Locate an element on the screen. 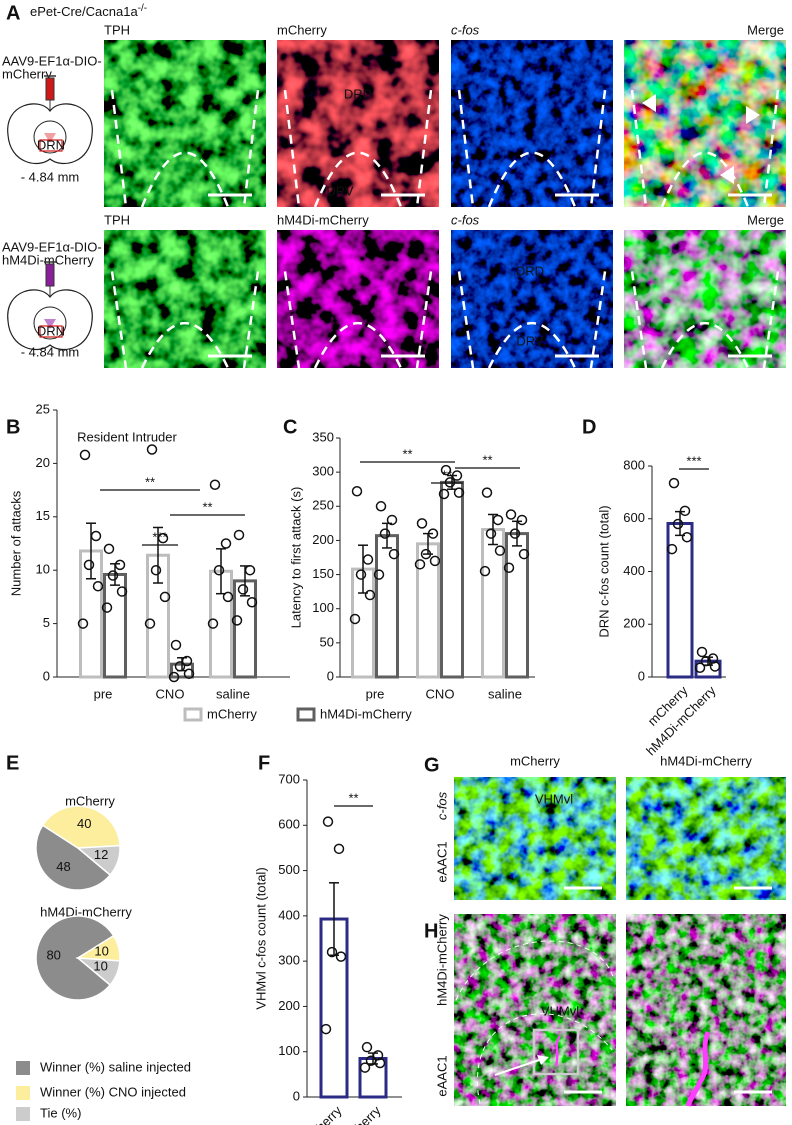  drn-box is located at coordinates (51, 145).